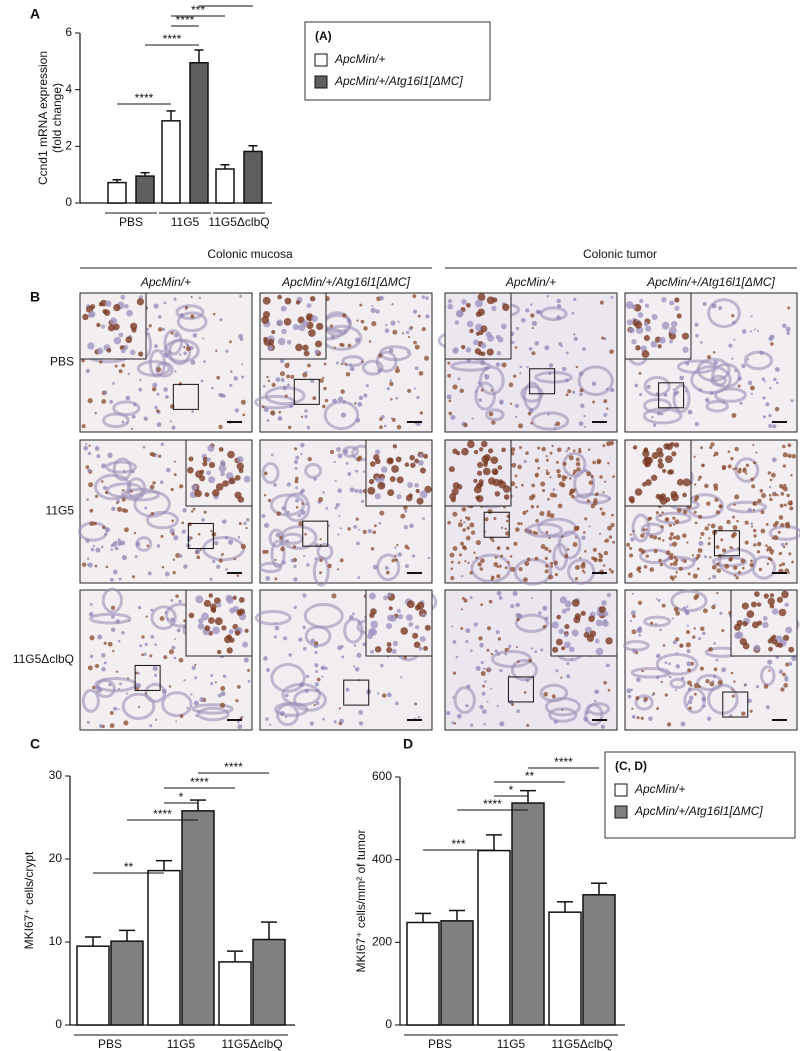 This screenshot has width=800, height=1051. I want to click on crypt, so click(652, 529).